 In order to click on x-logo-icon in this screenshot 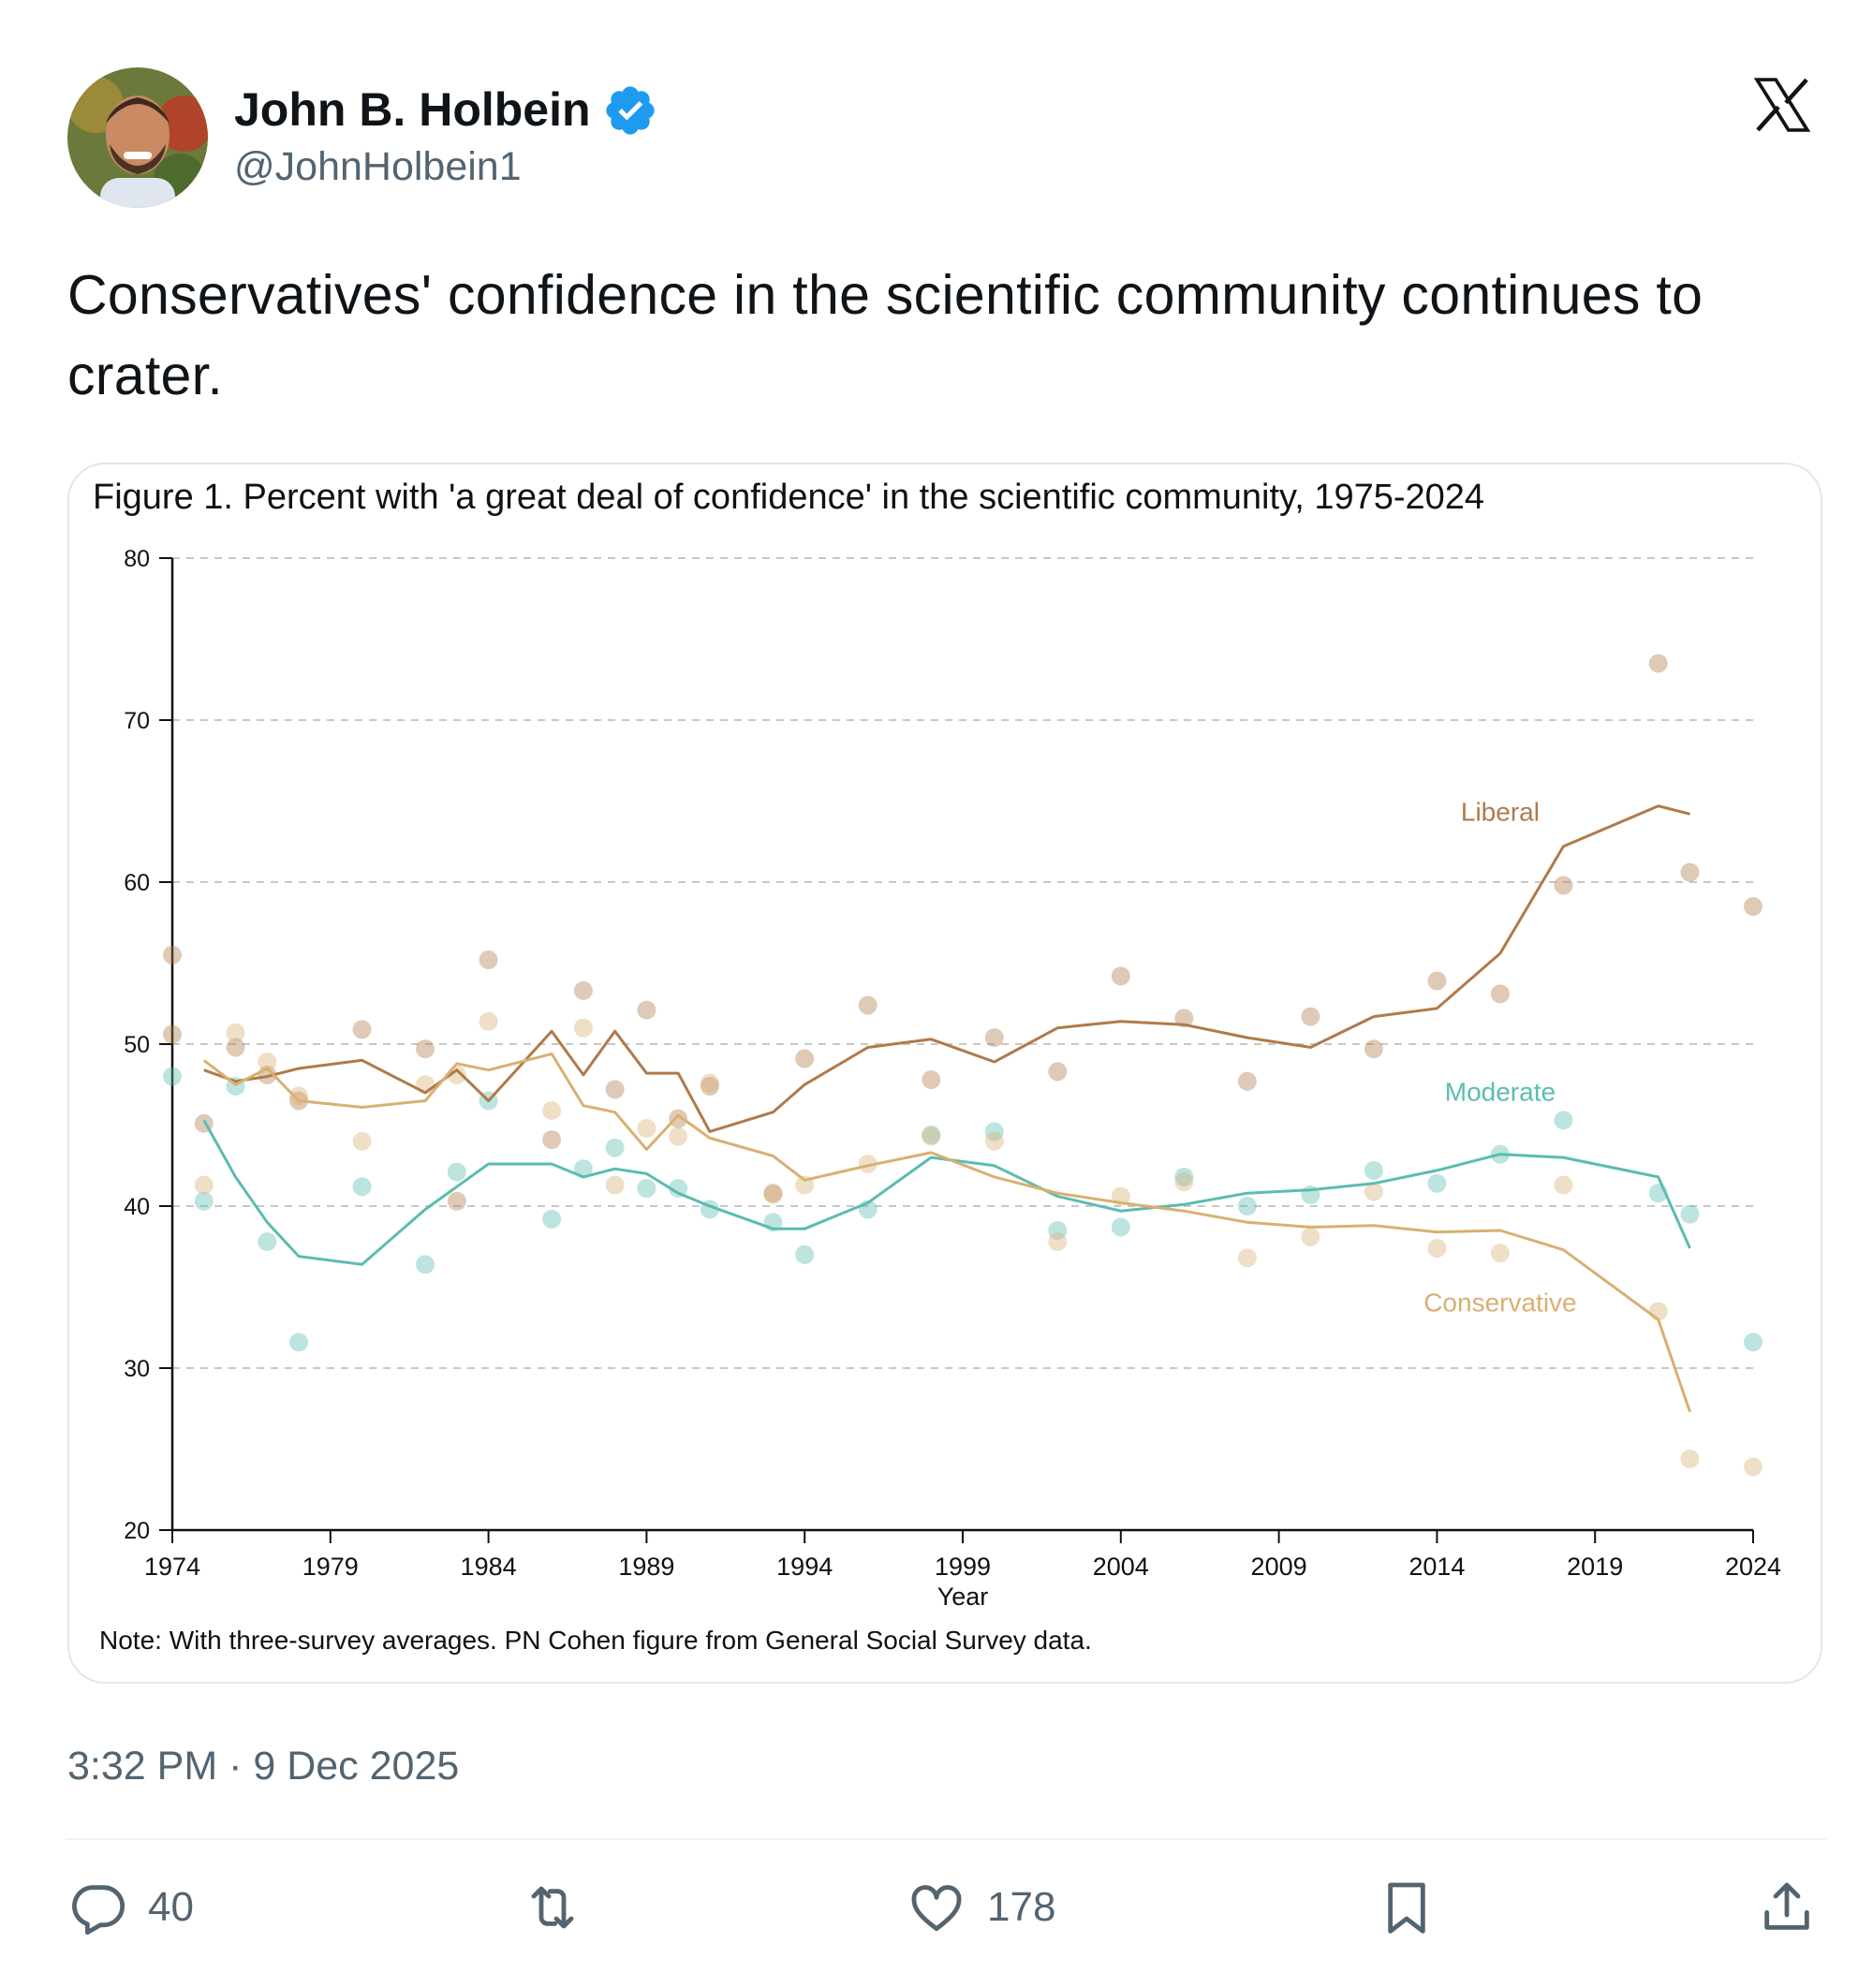, I will do `click(1782, 105)`.